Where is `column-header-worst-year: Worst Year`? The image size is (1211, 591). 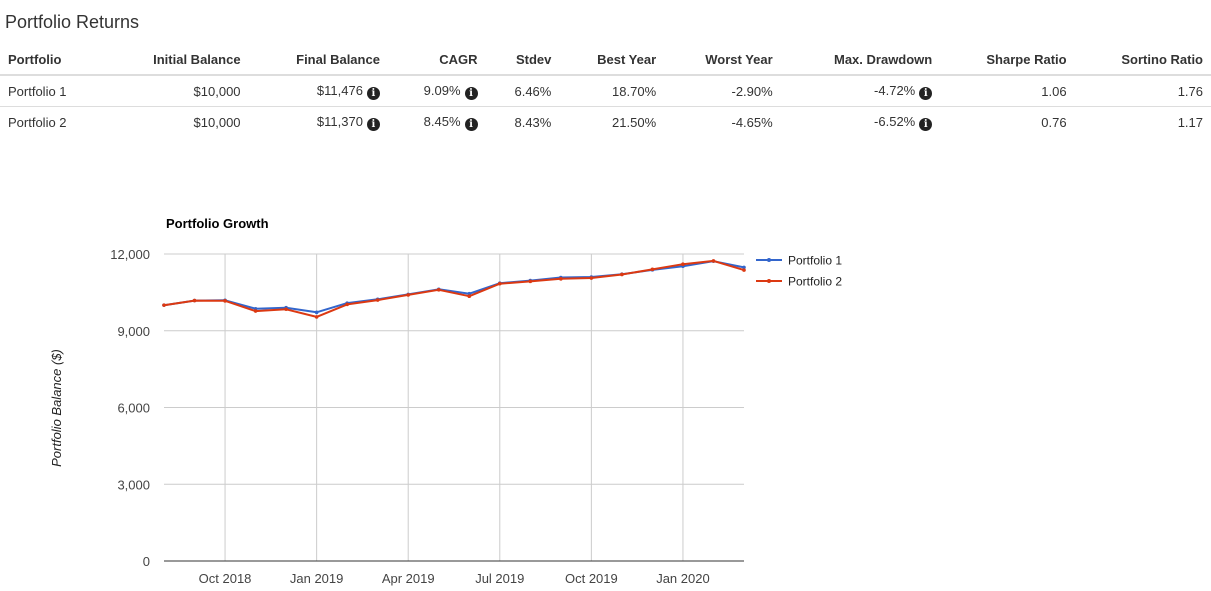
column-header-worst-year: Worst Year is located at coordinates (722, 60).